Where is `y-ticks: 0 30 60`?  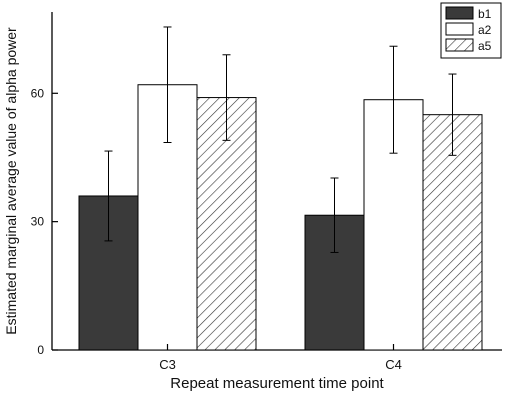
y-ticks: 0 30 60 is located at coordinates (44, 221).